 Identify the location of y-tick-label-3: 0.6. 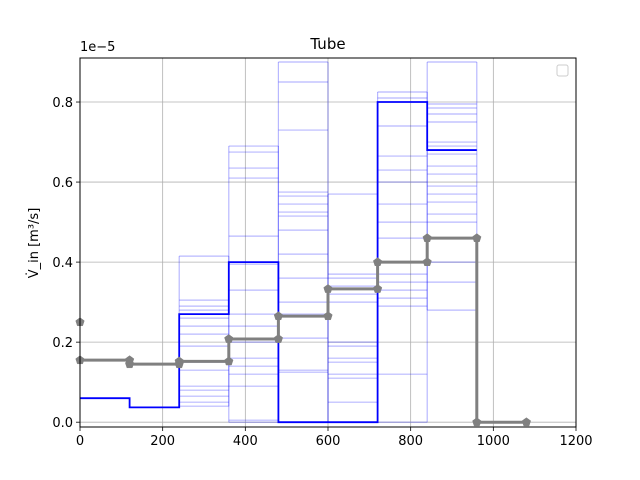
(62, 183).